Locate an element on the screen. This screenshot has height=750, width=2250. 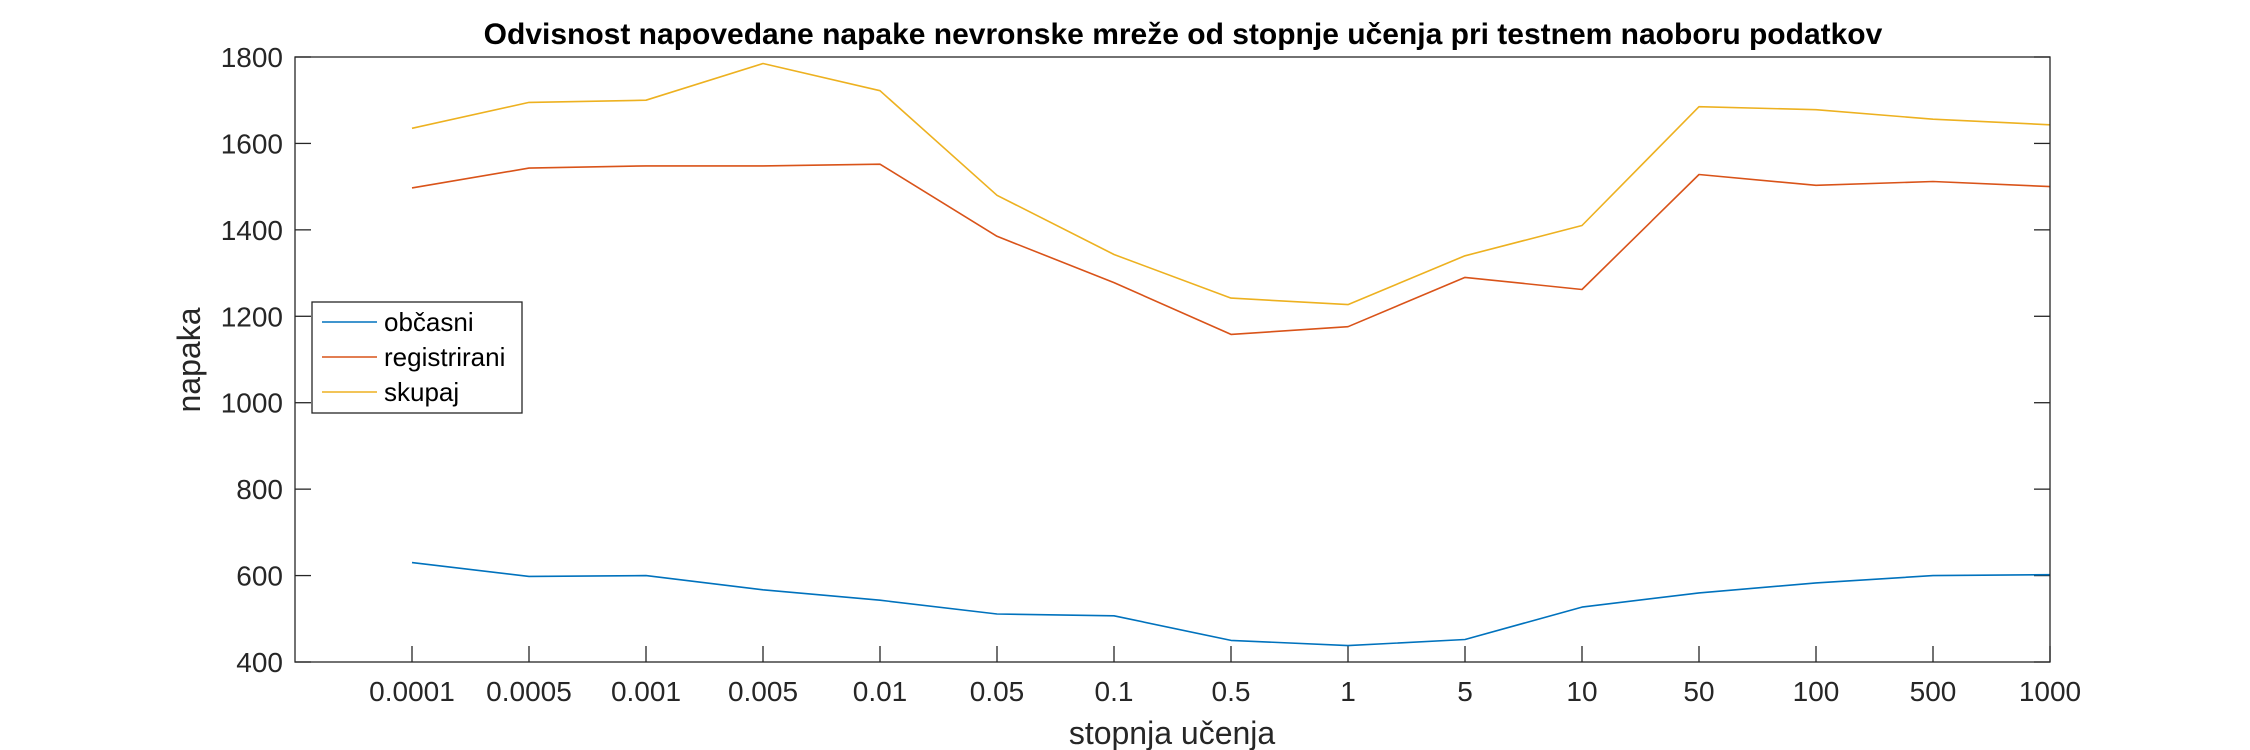
x-tick-label: 0.5 is located at coordinates (1231, 691).